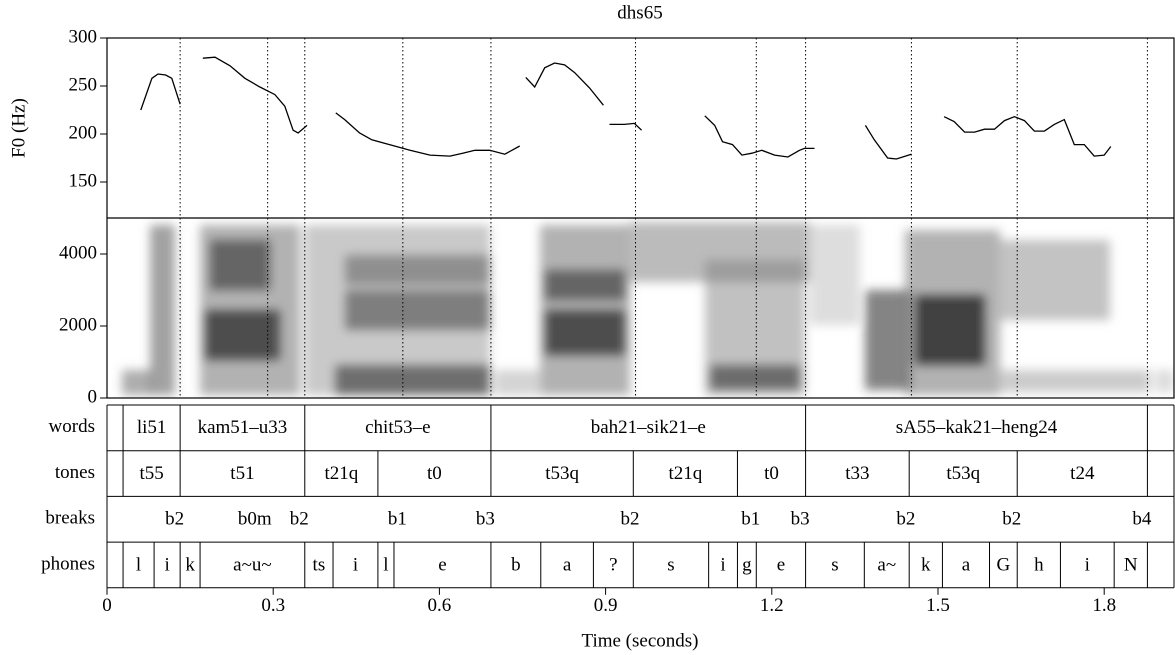 The width and height of the screenshot is (1175, 655). Describe the element at coordinates (83, 180) in the screenshot. I see `y-tick-label: 150` at that location.